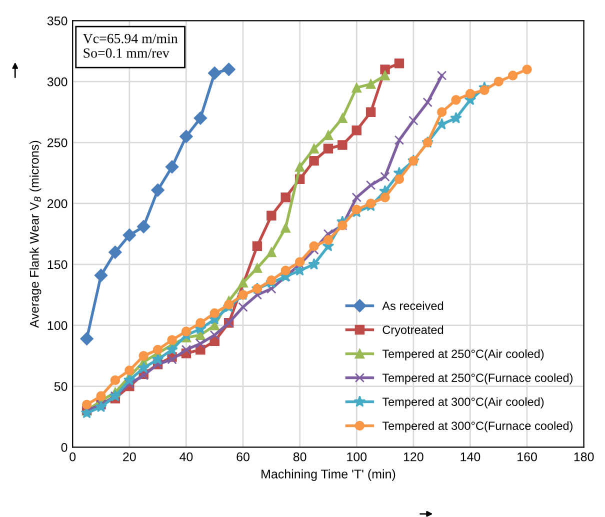 The height and width of the screenshot is (517, 605). Describe the element at coordinates (463, 354) in the screenshot. I see `legend-label: Tempered at 250°C(Air cooled)` at that location.